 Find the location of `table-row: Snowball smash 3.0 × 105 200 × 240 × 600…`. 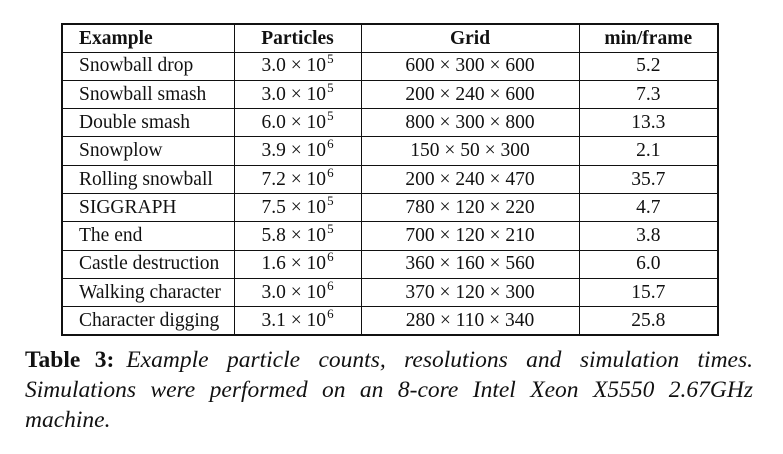

table-row: Snowball smash 3.0 × 105 200 × 240 × 600… is located at coordinates (390, 94).